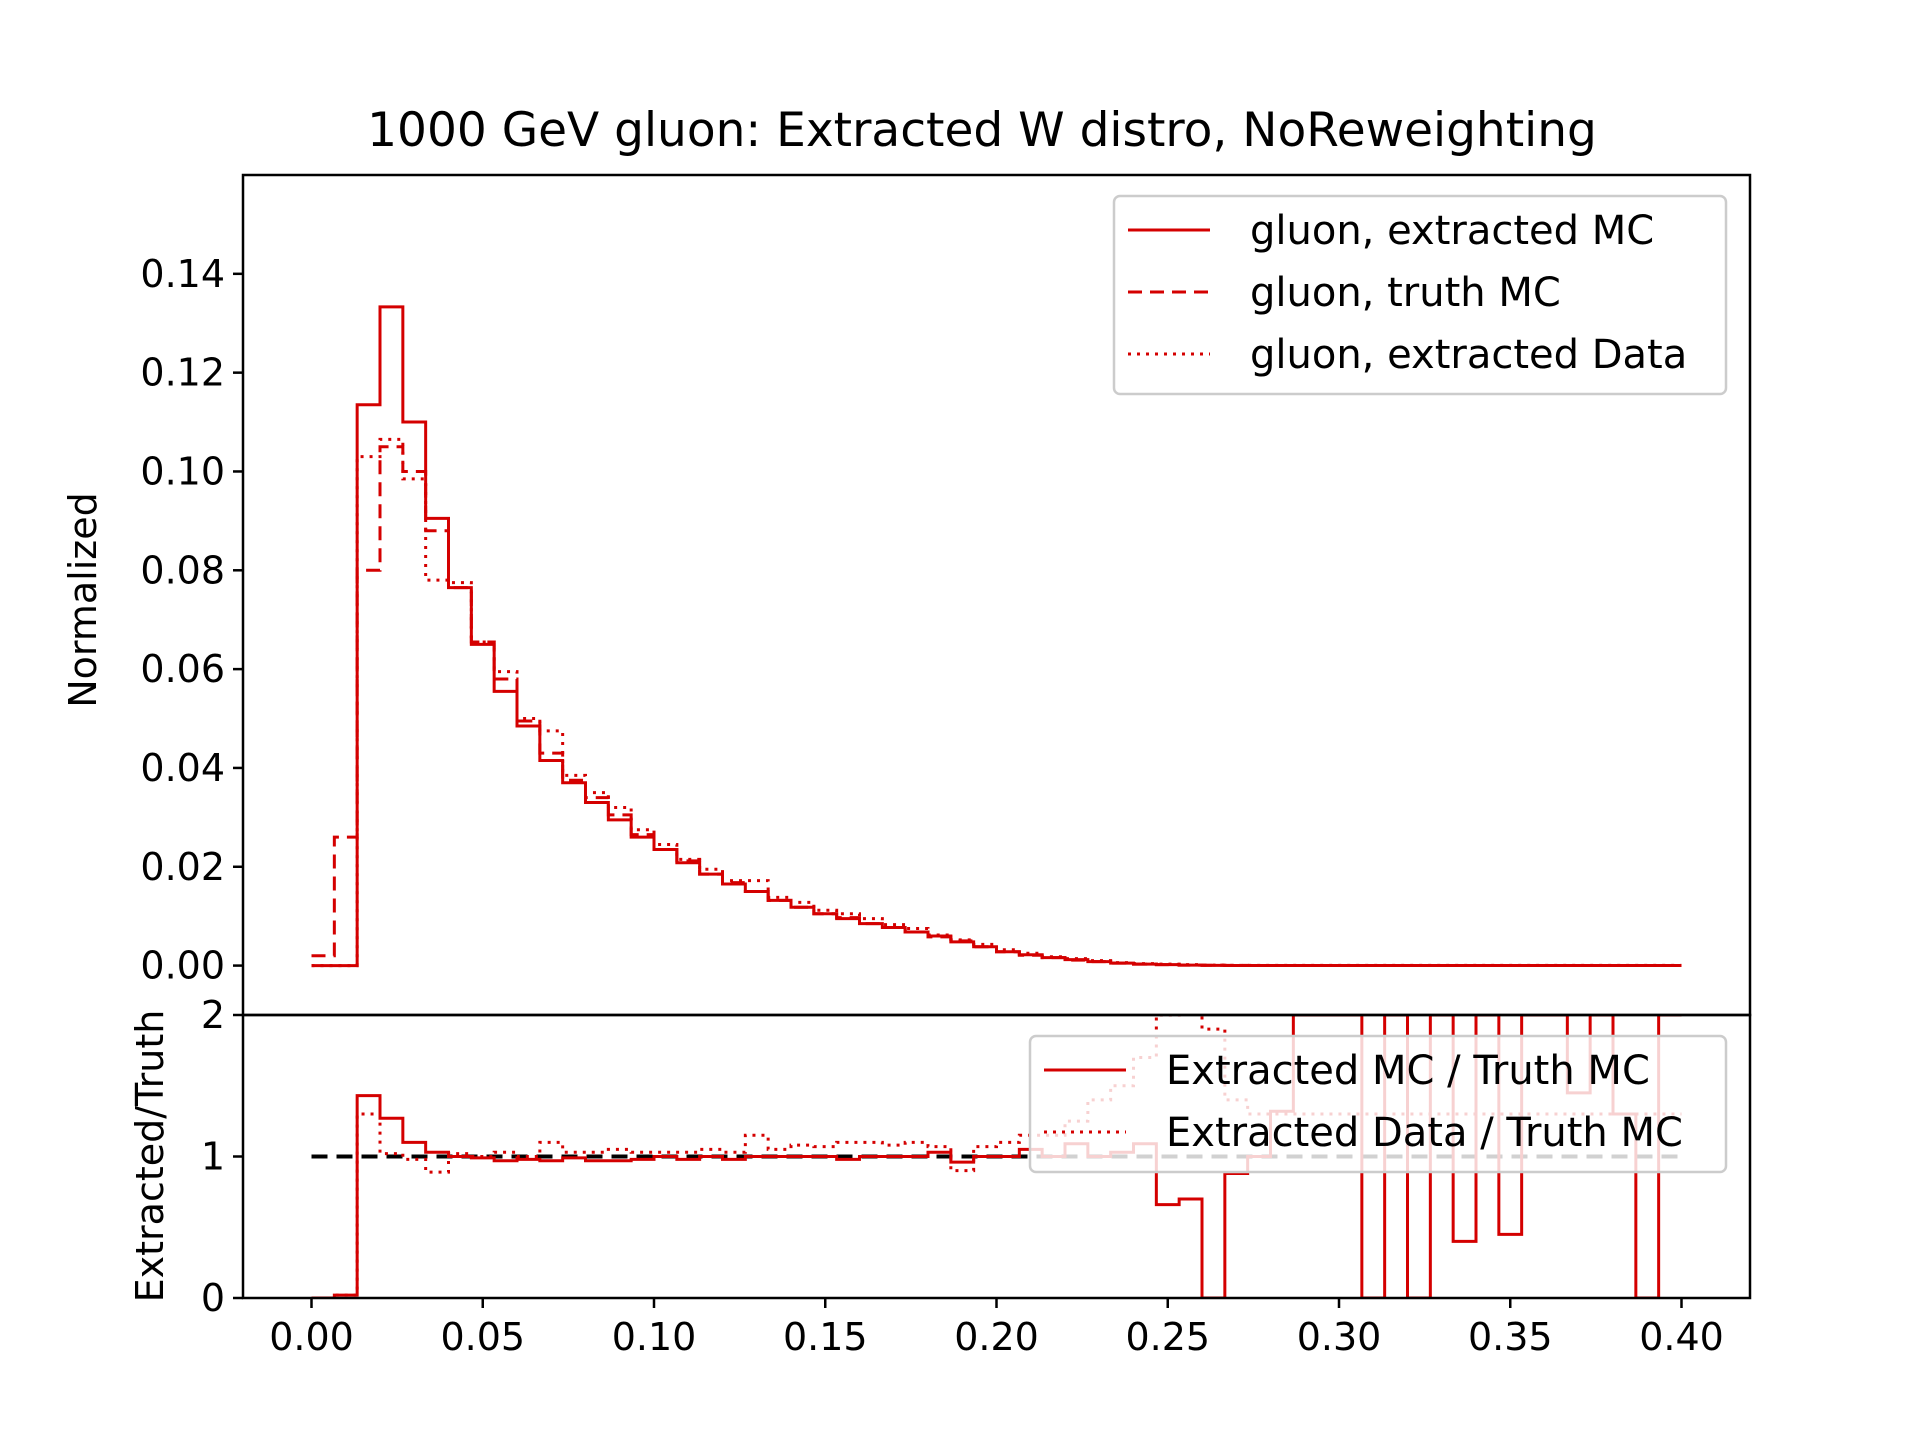  What do you see at coordinates (1405, 293) in the screenshot?
I see `main-legend-label: gluon, truth MC` at bounding box center [1405, 293].